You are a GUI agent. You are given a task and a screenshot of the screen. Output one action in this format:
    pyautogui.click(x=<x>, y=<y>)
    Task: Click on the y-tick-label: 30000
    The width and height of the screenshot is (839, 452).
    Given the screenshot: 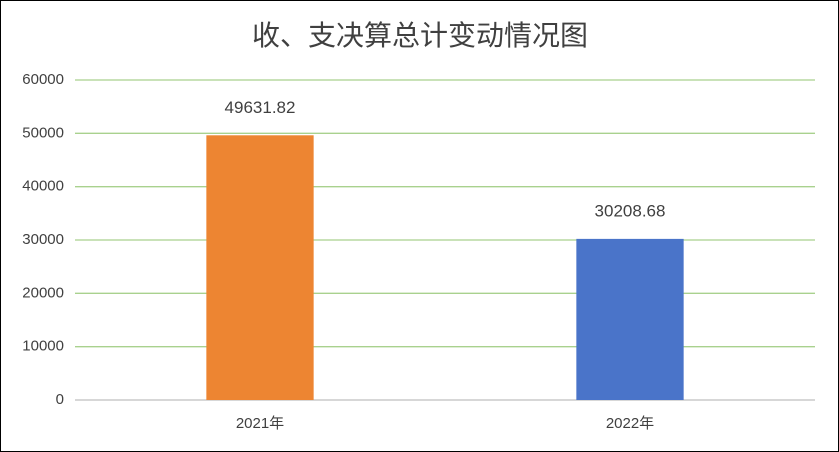 What is the action you would take?
    pyautogui.click(x=43, y=239)
    